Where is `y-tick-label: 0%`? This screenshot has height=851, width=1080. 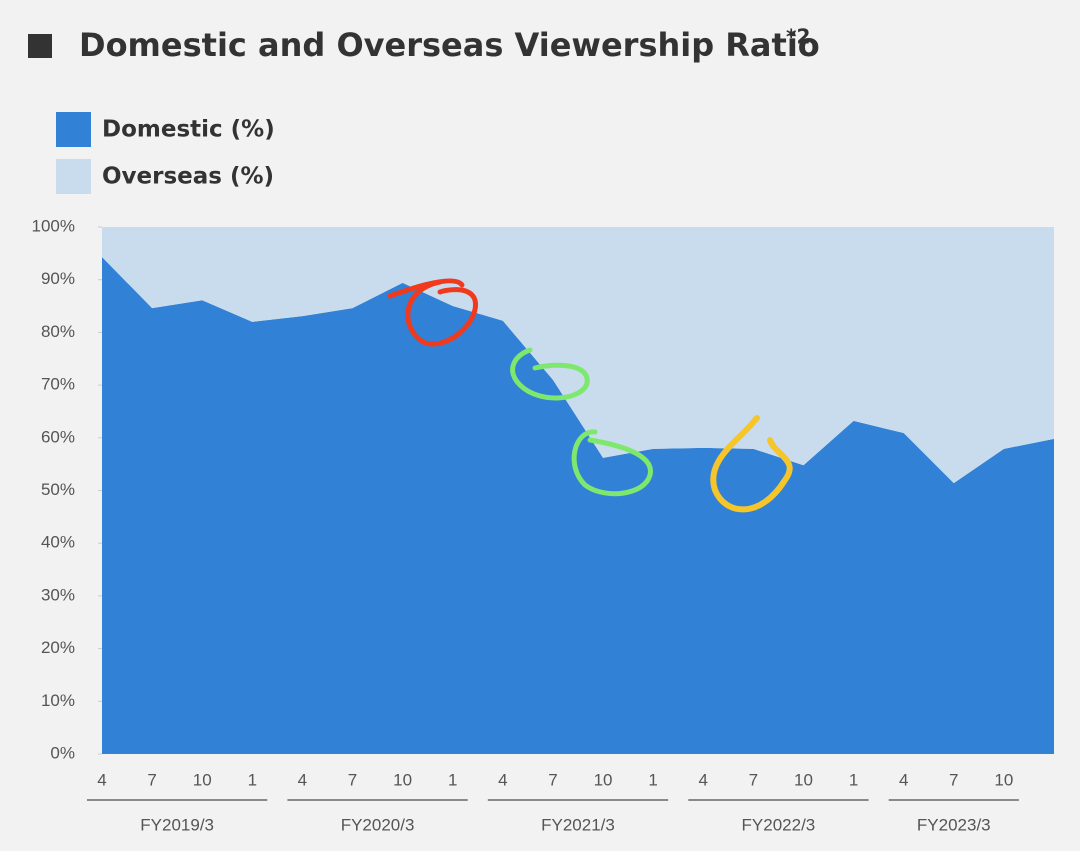
y-tick-label: 0% is located at coordinates (62, 752).